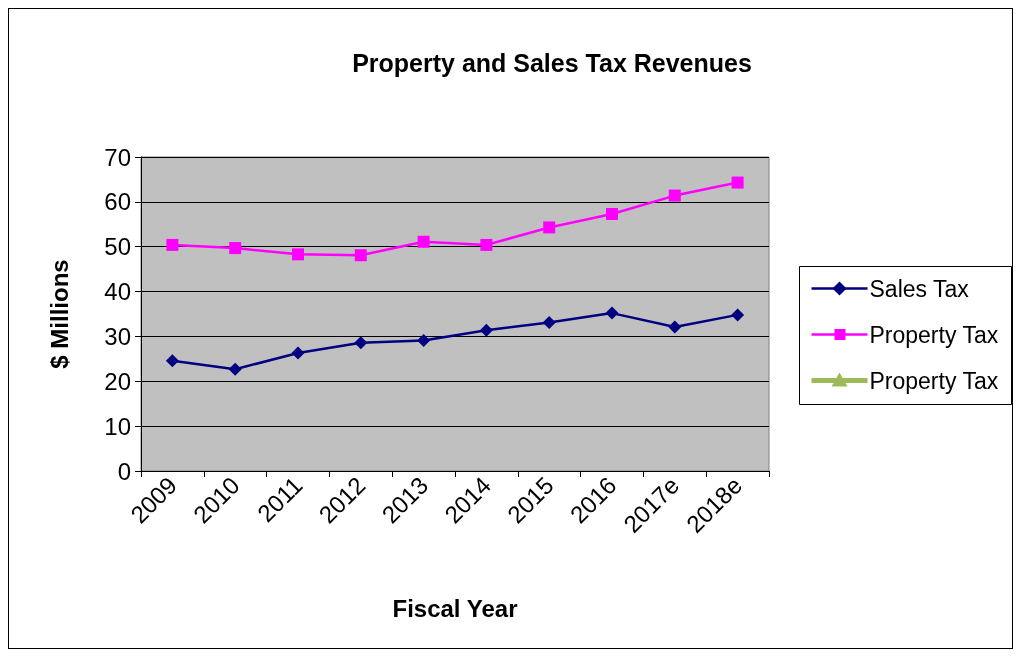  Describe the element at coordinates (117, 336) in the screenshot. I see `y-tick-label: 30` at that location.